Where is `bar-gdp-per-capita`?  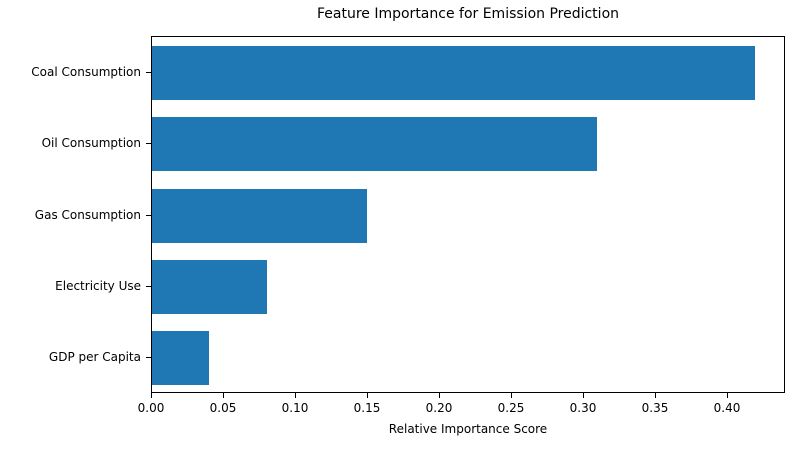 bar-gdp-per-capita is located at coordinates (180, 358).